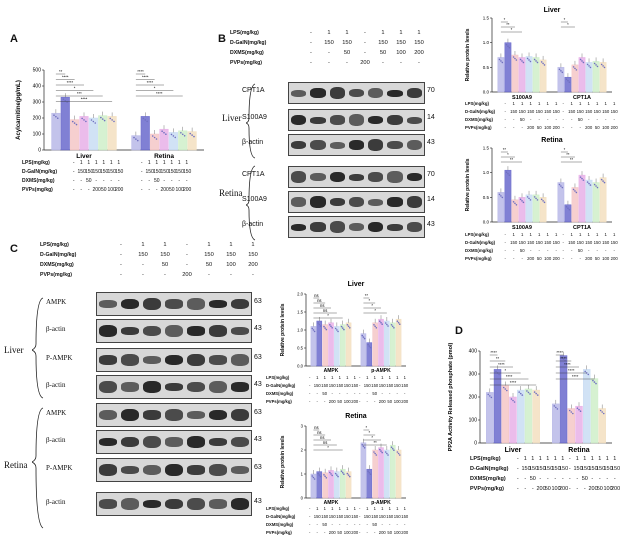 The image size is (620, 554). What do you see at coordinates (580, 250) in the screenshot?
I see `condition-value: 50` at bounding box center [580, 250].